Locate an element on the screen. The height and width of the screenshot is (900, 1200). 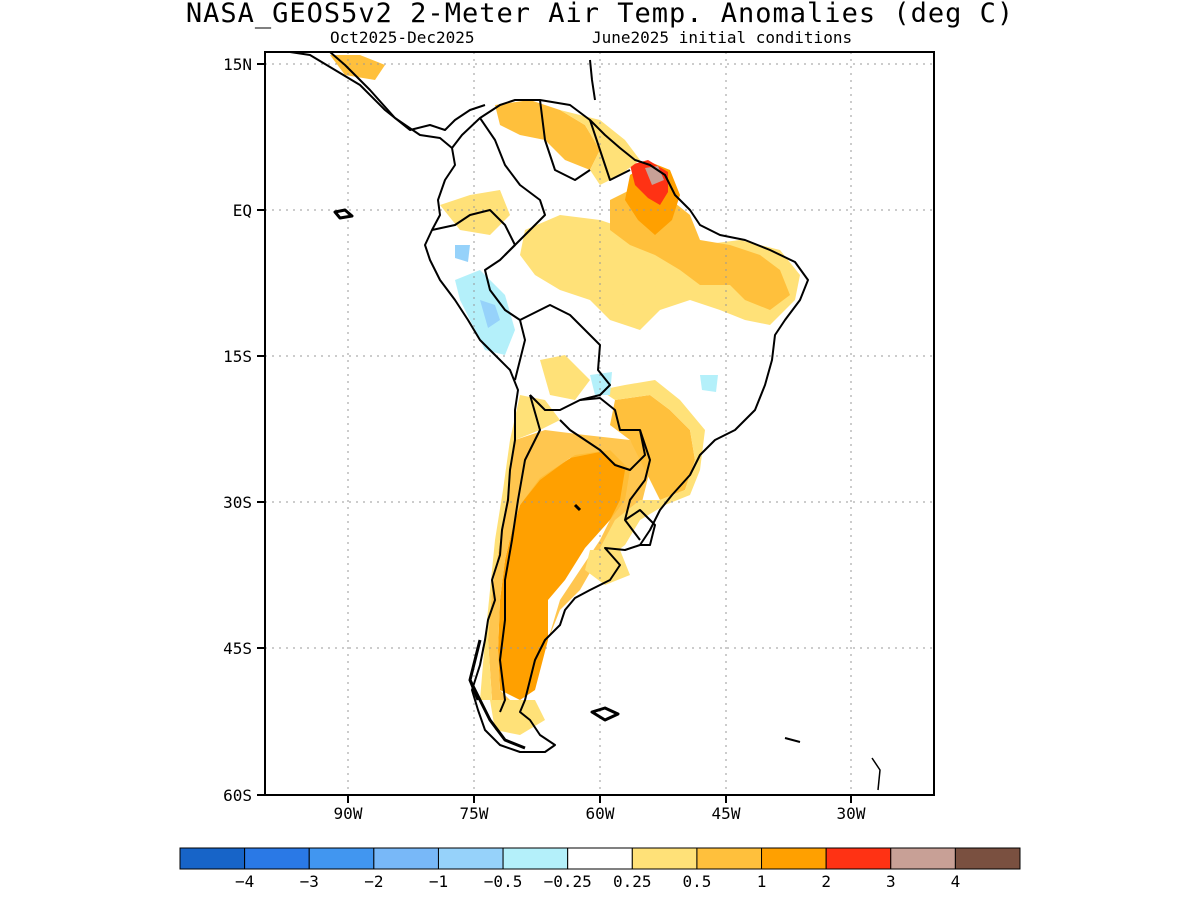
colorbar: −4 −3 −2 −1 −0.5 −0.25 0.25 0.5 1 2 3 4 is located at coordinates (600, 869).